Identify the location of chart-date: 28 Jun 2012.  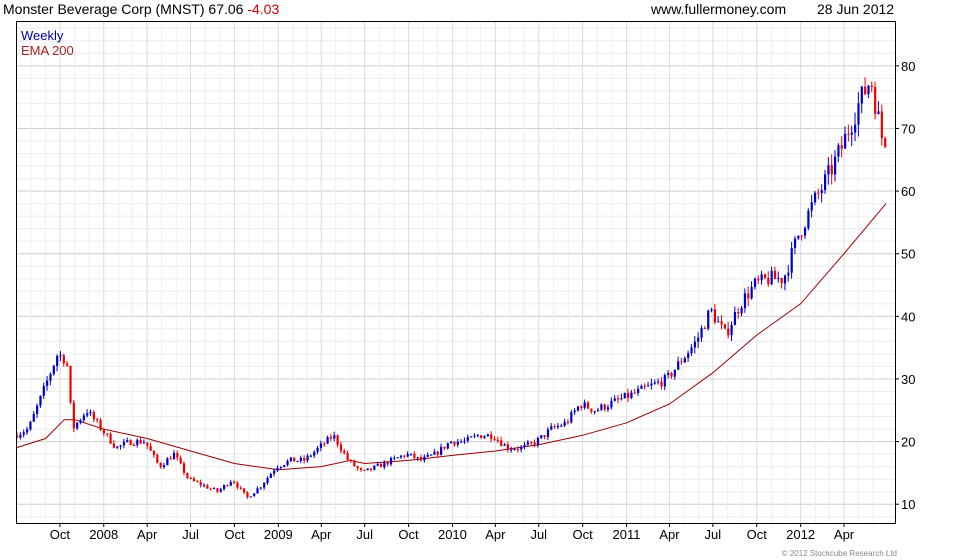
(856, 9).